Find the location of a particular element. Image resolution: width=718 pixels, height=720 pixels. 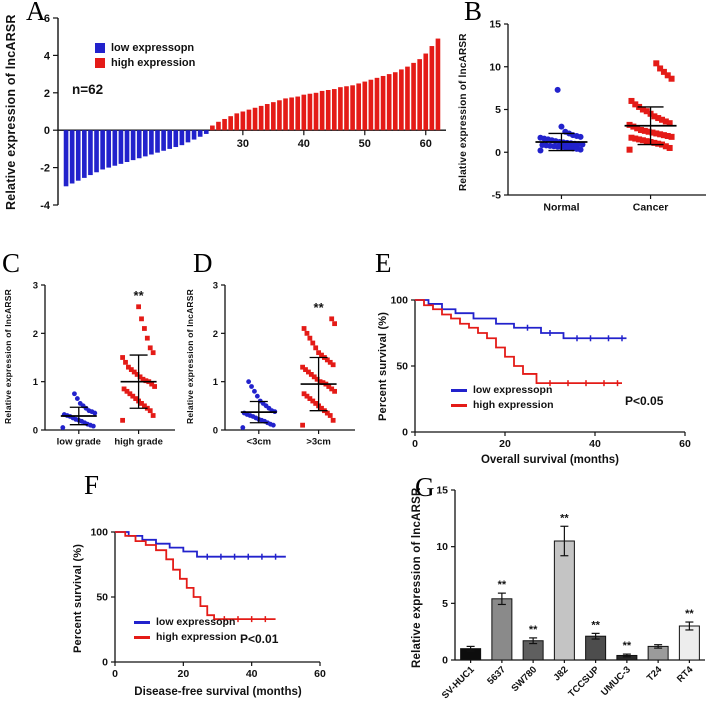

high-expression-line-swatch-icon is located at coordinates (142, 637).